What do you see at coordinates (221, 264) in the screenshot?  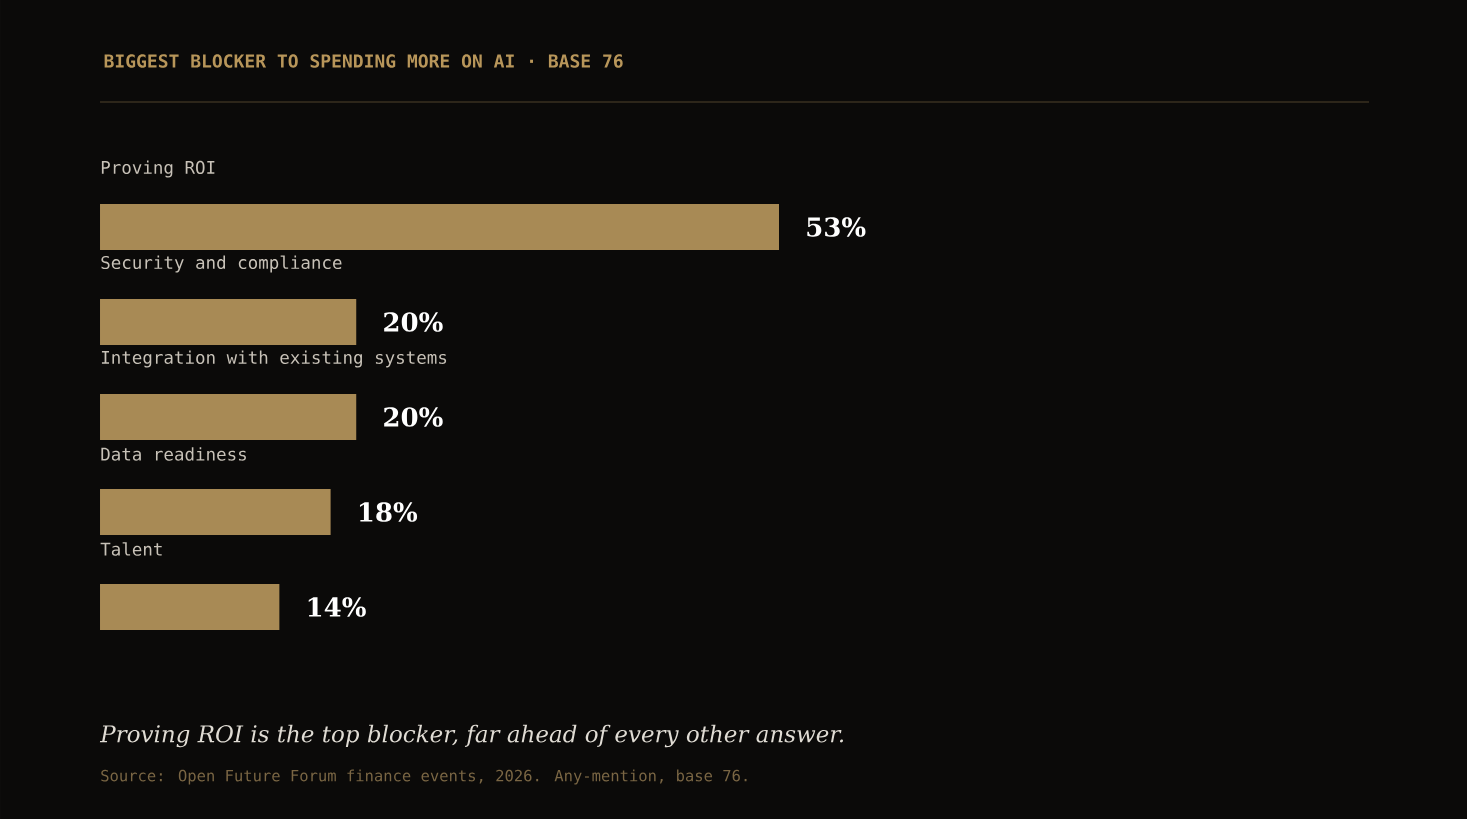 I see `y-tick-label: Security and compliance` at bounding box center [221, 264].